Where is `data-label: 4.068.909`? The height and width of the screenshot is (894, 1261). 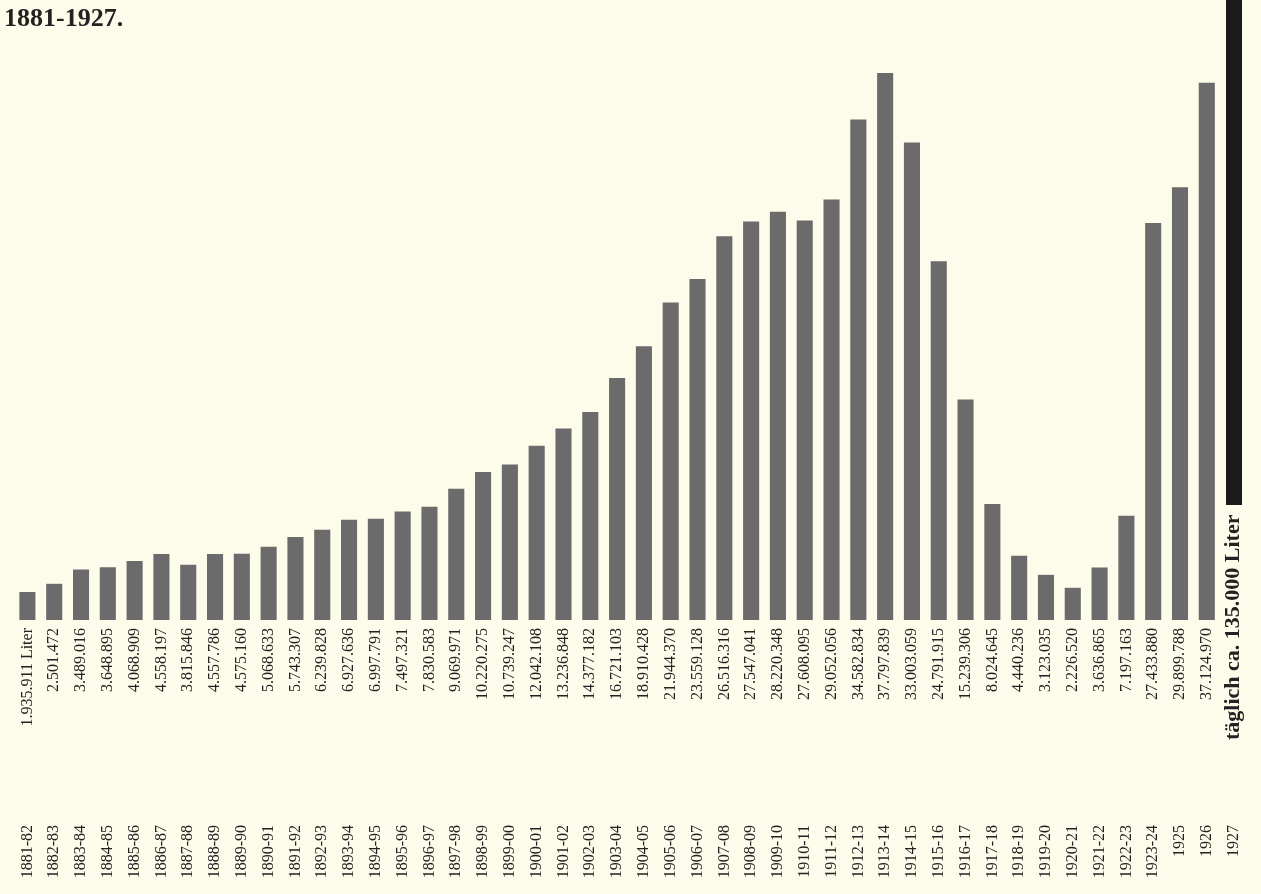
data-label: 4.068.909 is located at coordinates (133, 660).